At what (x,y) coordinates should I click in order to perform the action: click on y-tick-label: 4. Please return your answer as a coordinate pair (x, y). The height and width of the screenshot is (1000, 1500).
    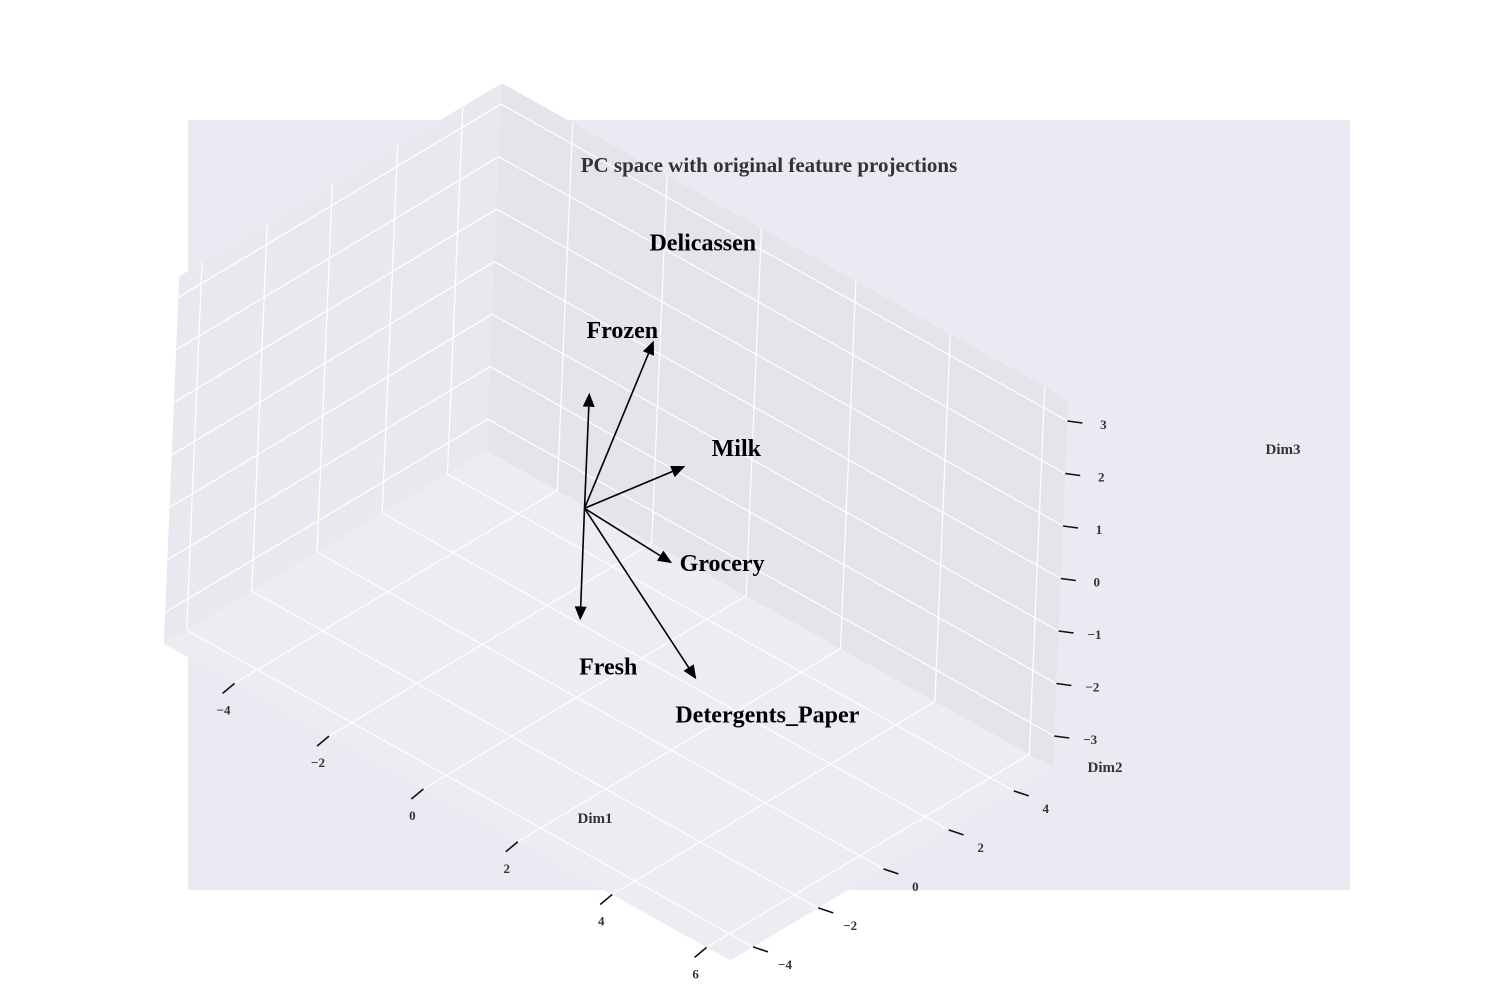
    Looking at the image, I should click on (1046, 808).